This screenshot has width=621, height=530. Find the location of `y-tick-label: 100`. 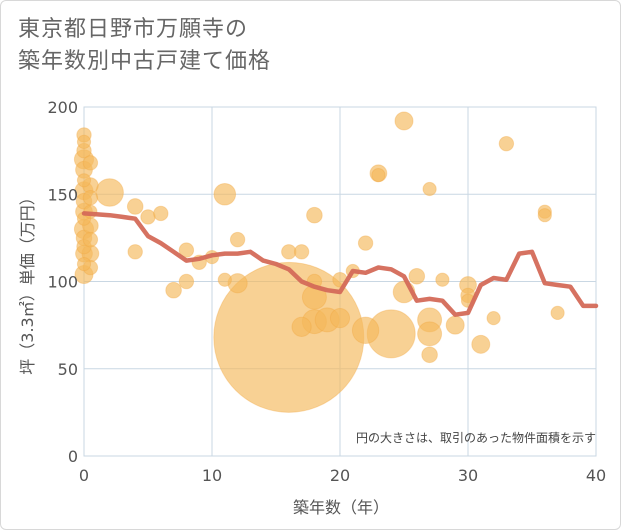

y-tick-label: 100 is located at coordinates (62, 282).